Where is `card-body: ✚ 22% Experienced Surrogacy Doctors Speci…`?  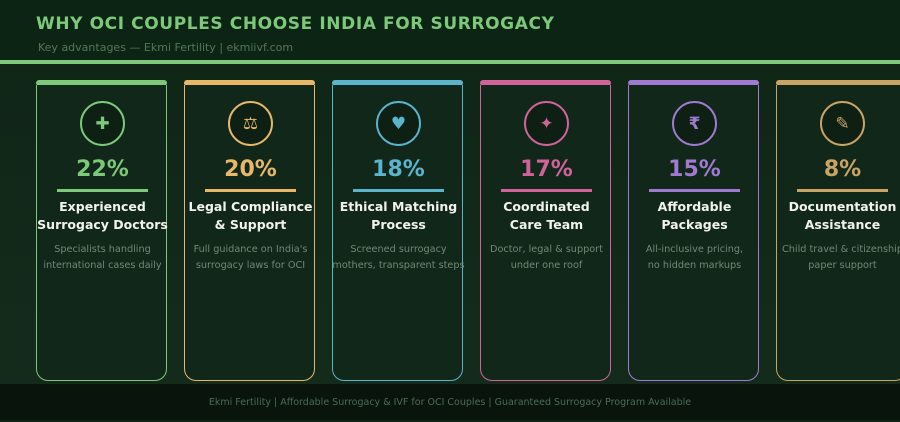
card-body: ✚ 22% Experienced Surrogacy Doctors Speci… is located at coordinates (102, 233).